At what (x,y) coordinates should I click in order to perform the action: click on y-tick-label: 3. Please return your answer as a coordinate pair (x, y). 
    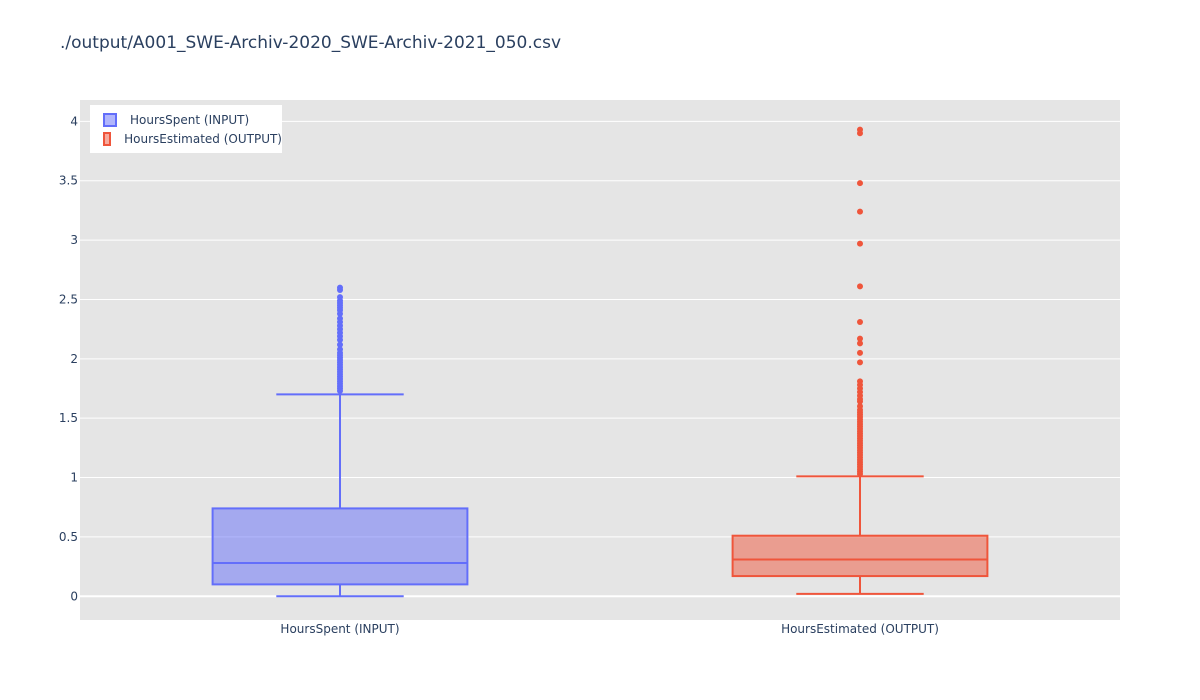
    Looking at the image, I should click on (74, 240).